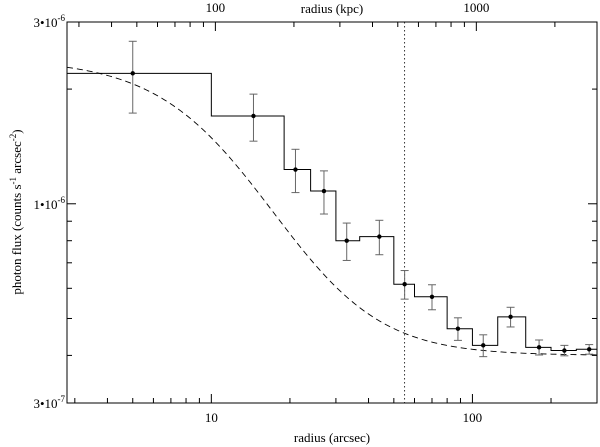  I want to click on x-axis-label: radius (arcsec), so click(332, 437).